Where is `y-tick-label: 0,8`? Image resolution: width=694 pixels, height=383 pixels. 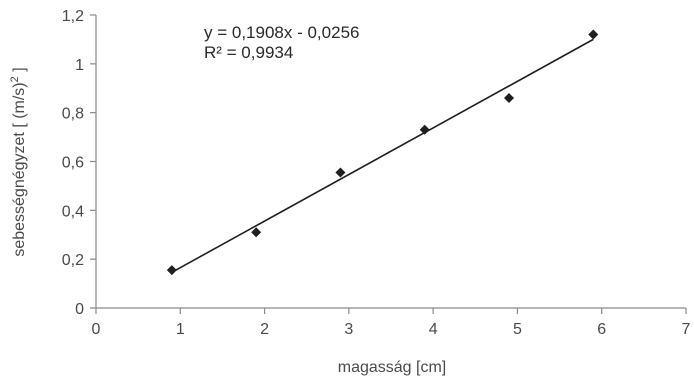 y-tick-label: 0,8 is located at coordinates (73, 114).